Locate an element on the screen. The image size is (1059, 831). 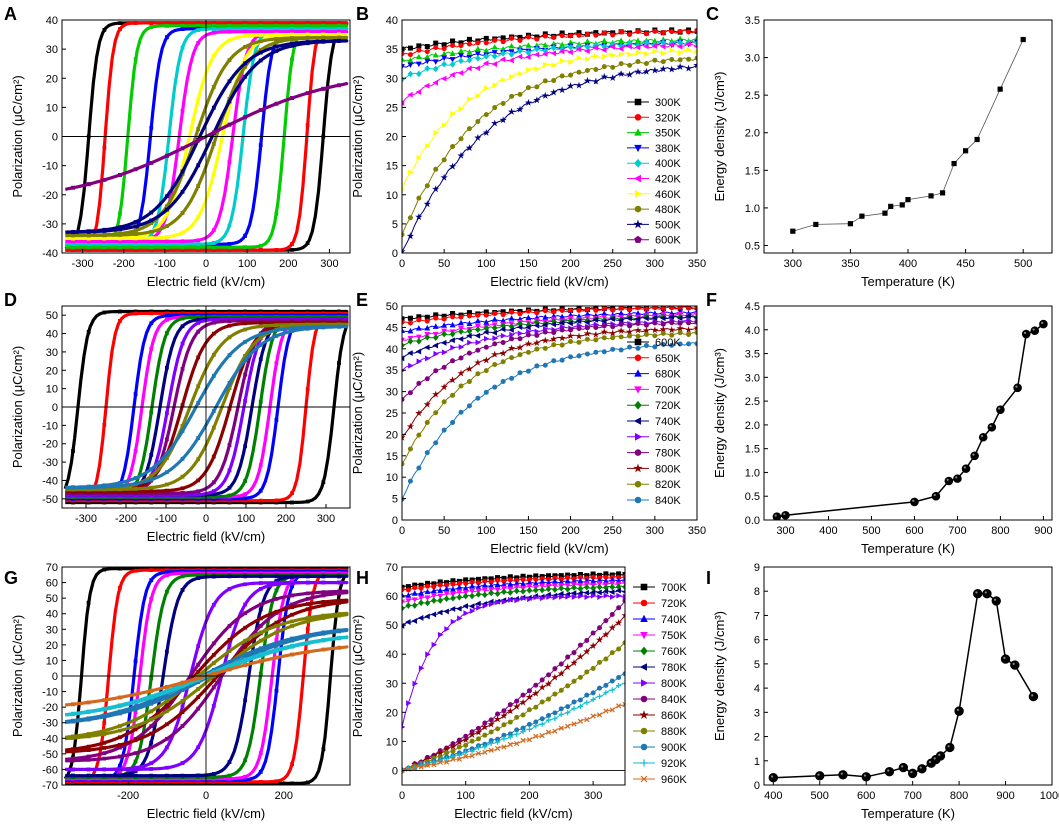
legend-item-350K: 350K is located at coordinates (654, 134).